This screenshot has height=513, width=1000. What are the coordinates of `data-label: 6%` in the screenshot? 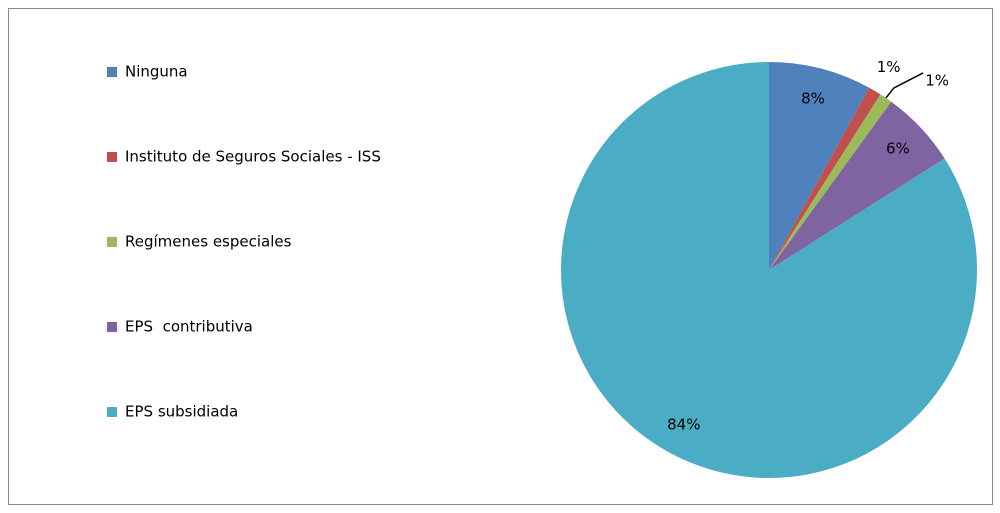 It's located at (898, 148).